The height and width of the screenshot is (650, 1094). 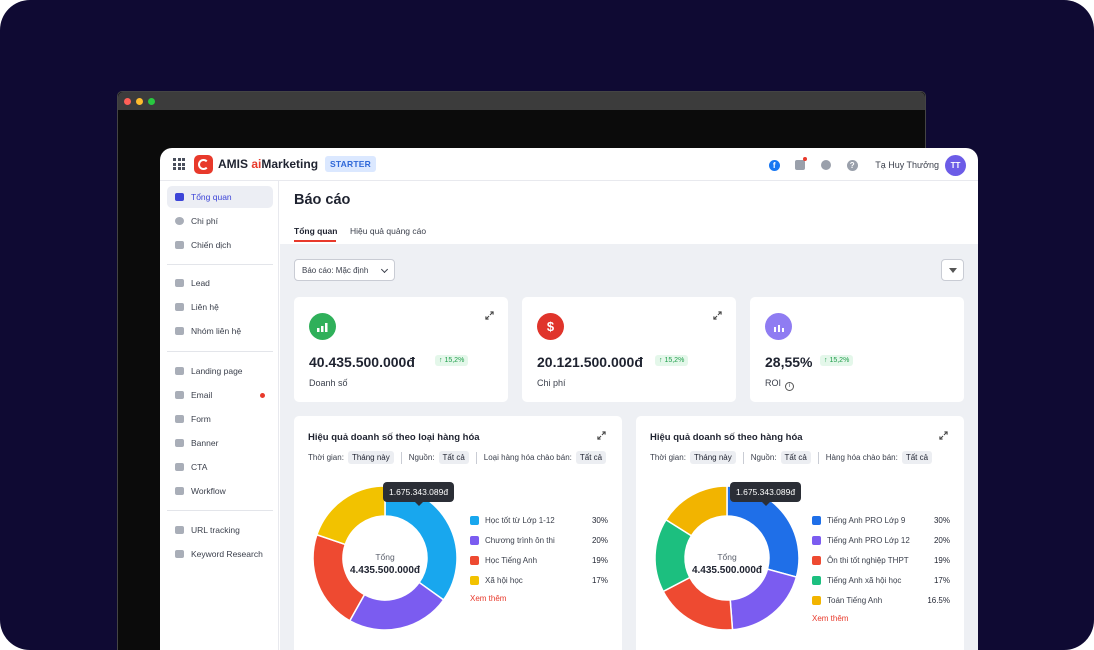 I want to click on sidebar-item-chi-phi: Chi phí, so click(x=220, y=221).